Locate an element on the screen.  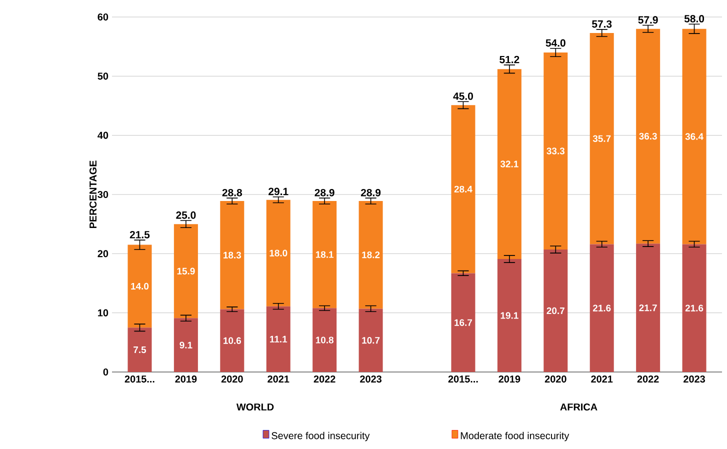
data-label: 18.3 is located at coordinates (233, 255).